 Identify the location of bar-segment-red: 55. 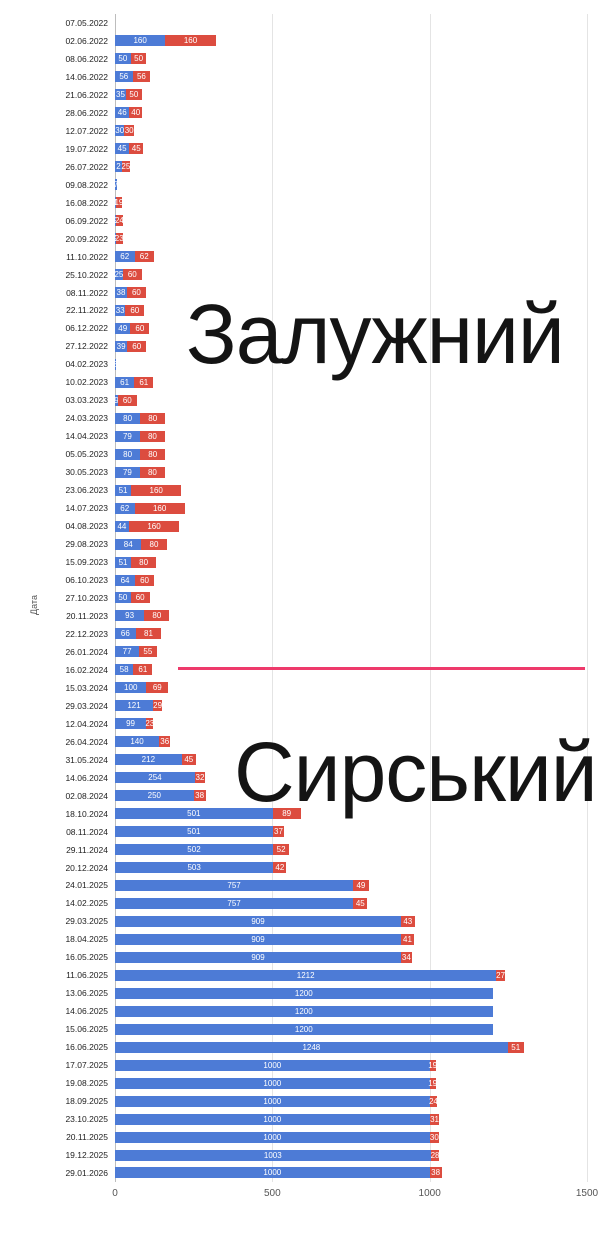
(148, 652).